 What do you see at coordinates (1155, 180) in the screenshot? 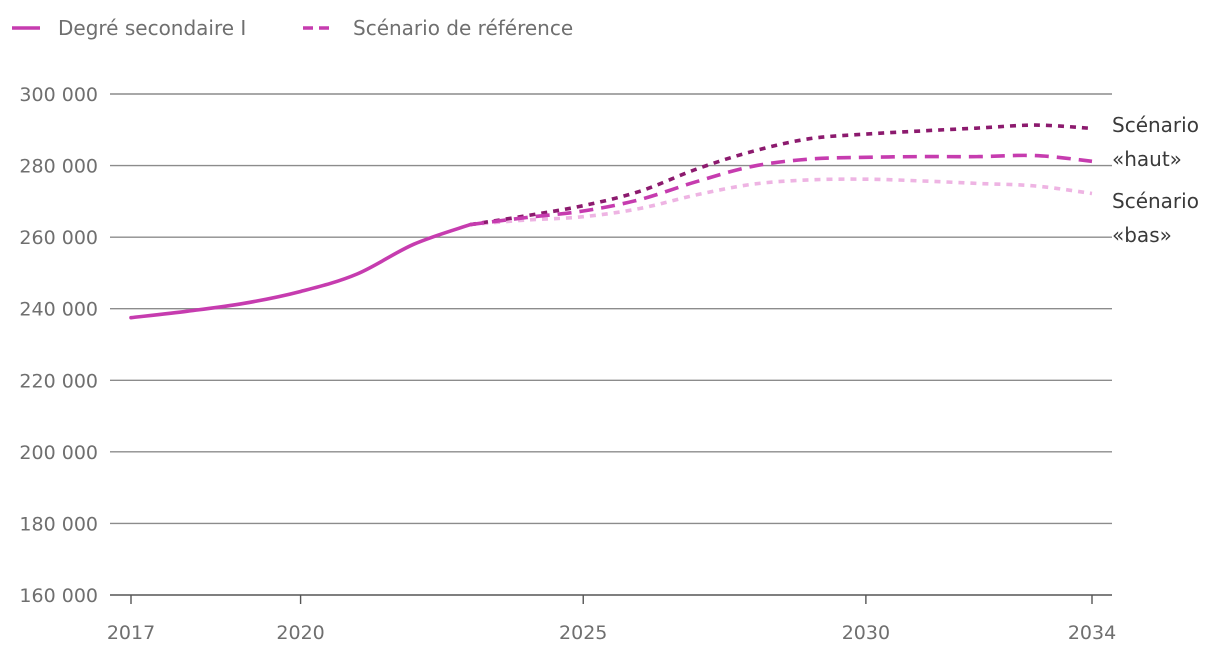
I see `annotations: Scénario «haut» Scénario «bas»` at bounding box center [1155, 180].